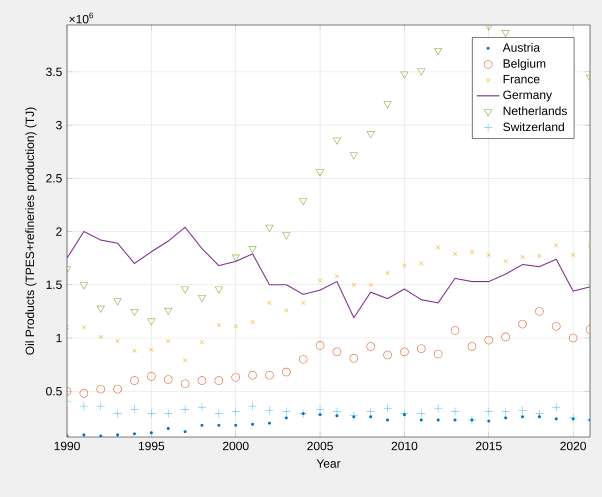 Image resolution: width=602 pixels, height=497 pixels. Describe the element at coordinates (489, 446) in the screenshot. I see `x-tick-label: 2015` at that location.